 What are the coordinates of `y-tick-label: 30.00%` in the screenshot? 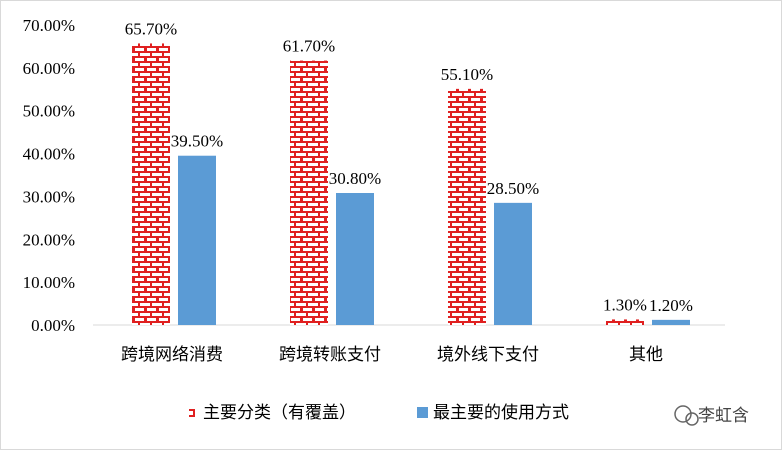 It's located at (49, 196).